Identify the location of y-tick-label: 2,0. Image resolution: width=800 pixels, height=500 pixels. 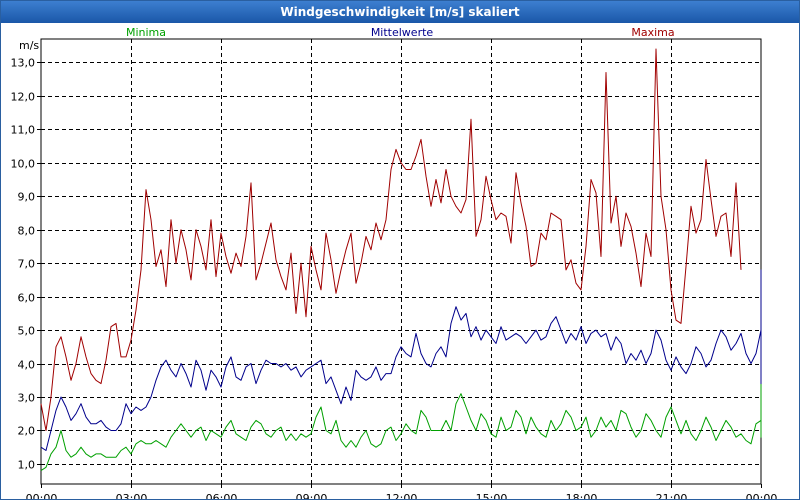
(27, 431).